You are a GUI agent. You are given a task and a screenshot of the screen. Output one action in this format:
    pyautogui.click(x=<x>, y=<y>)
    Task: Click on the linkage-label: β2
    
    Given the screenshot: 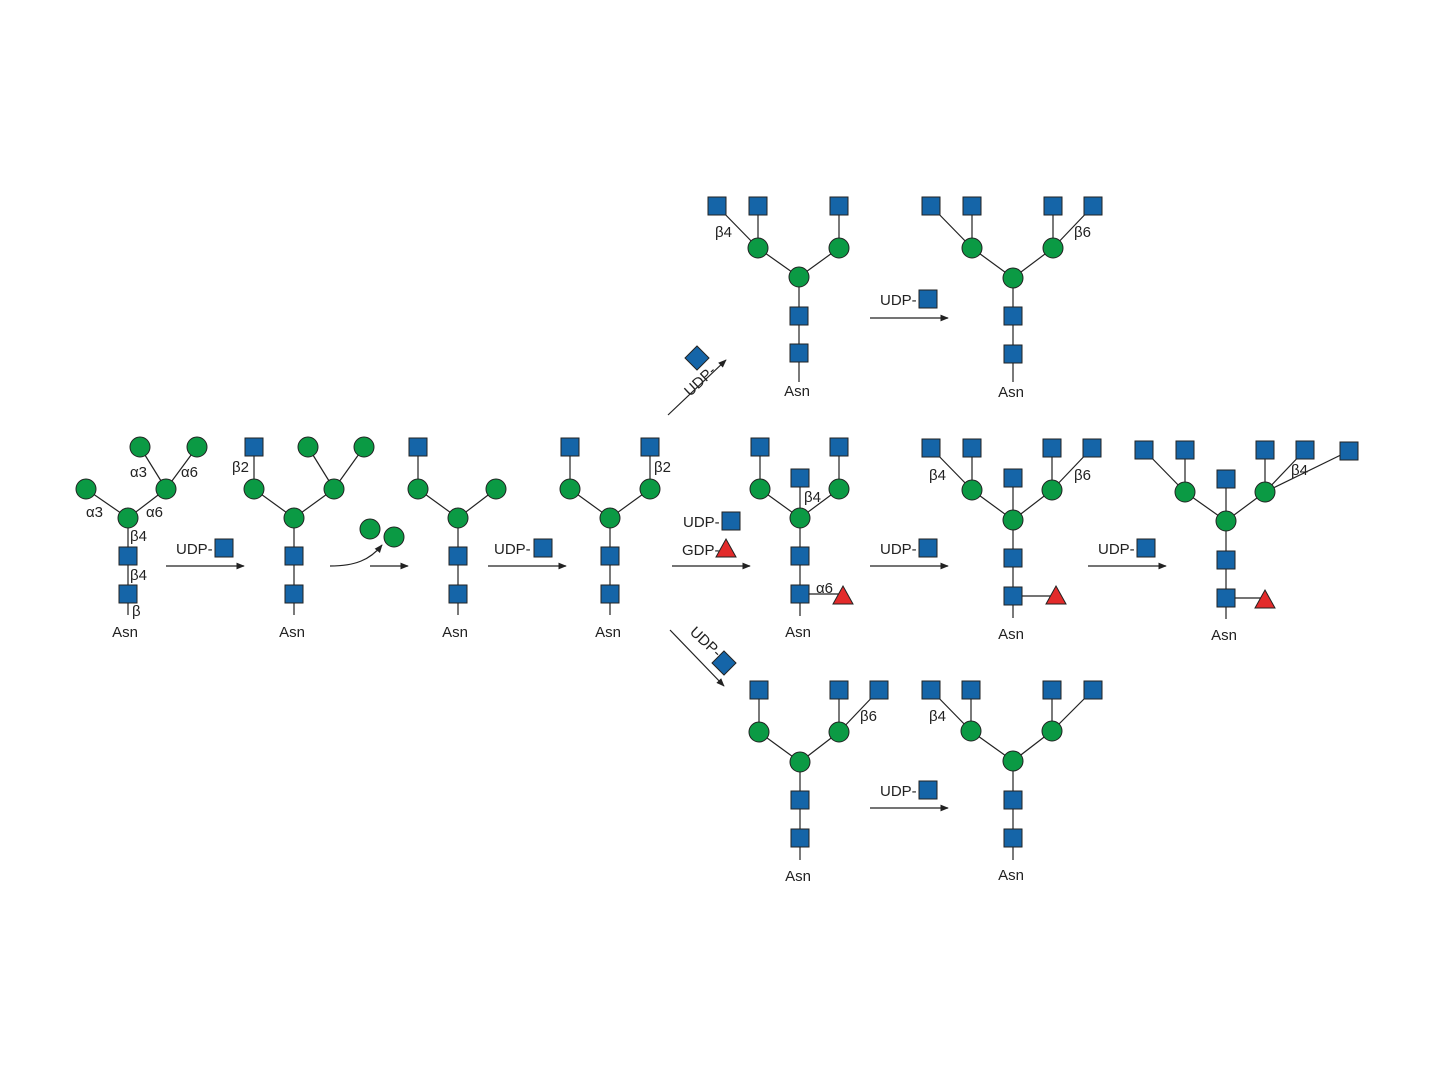 What is the action you would take?
    pyautogui.click(x=240, y=467)
    